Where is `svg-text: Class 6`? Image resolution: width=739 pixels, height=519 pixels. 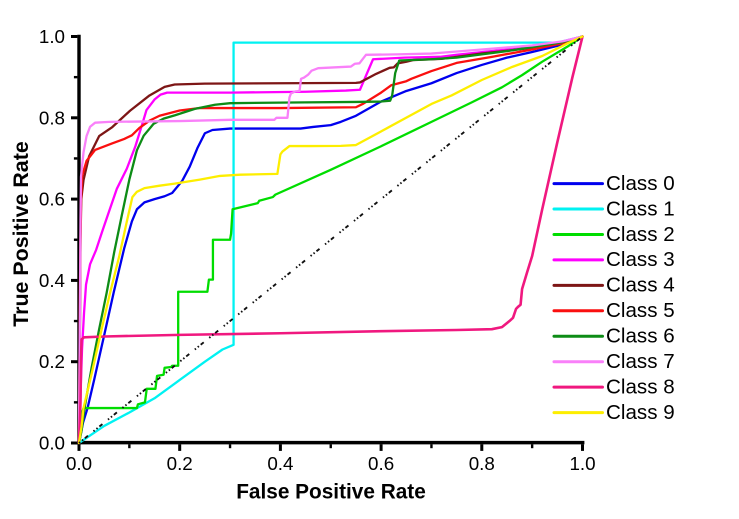
svg-text: Class 6 is located at coordinates (640, 336).